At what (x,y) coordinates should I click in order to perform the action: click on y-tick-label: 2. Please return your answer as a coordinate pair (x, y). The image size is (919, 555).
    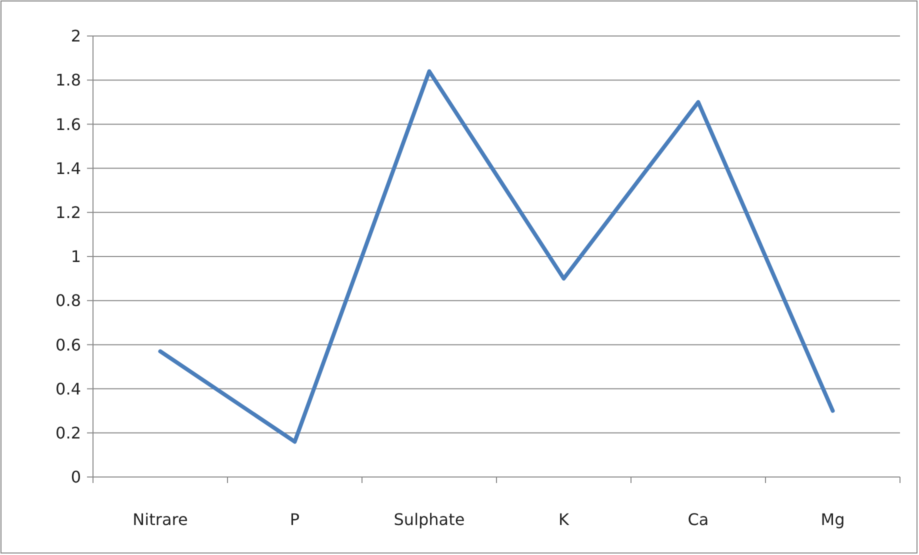
    Looking at the image, I should click on (75, 36).